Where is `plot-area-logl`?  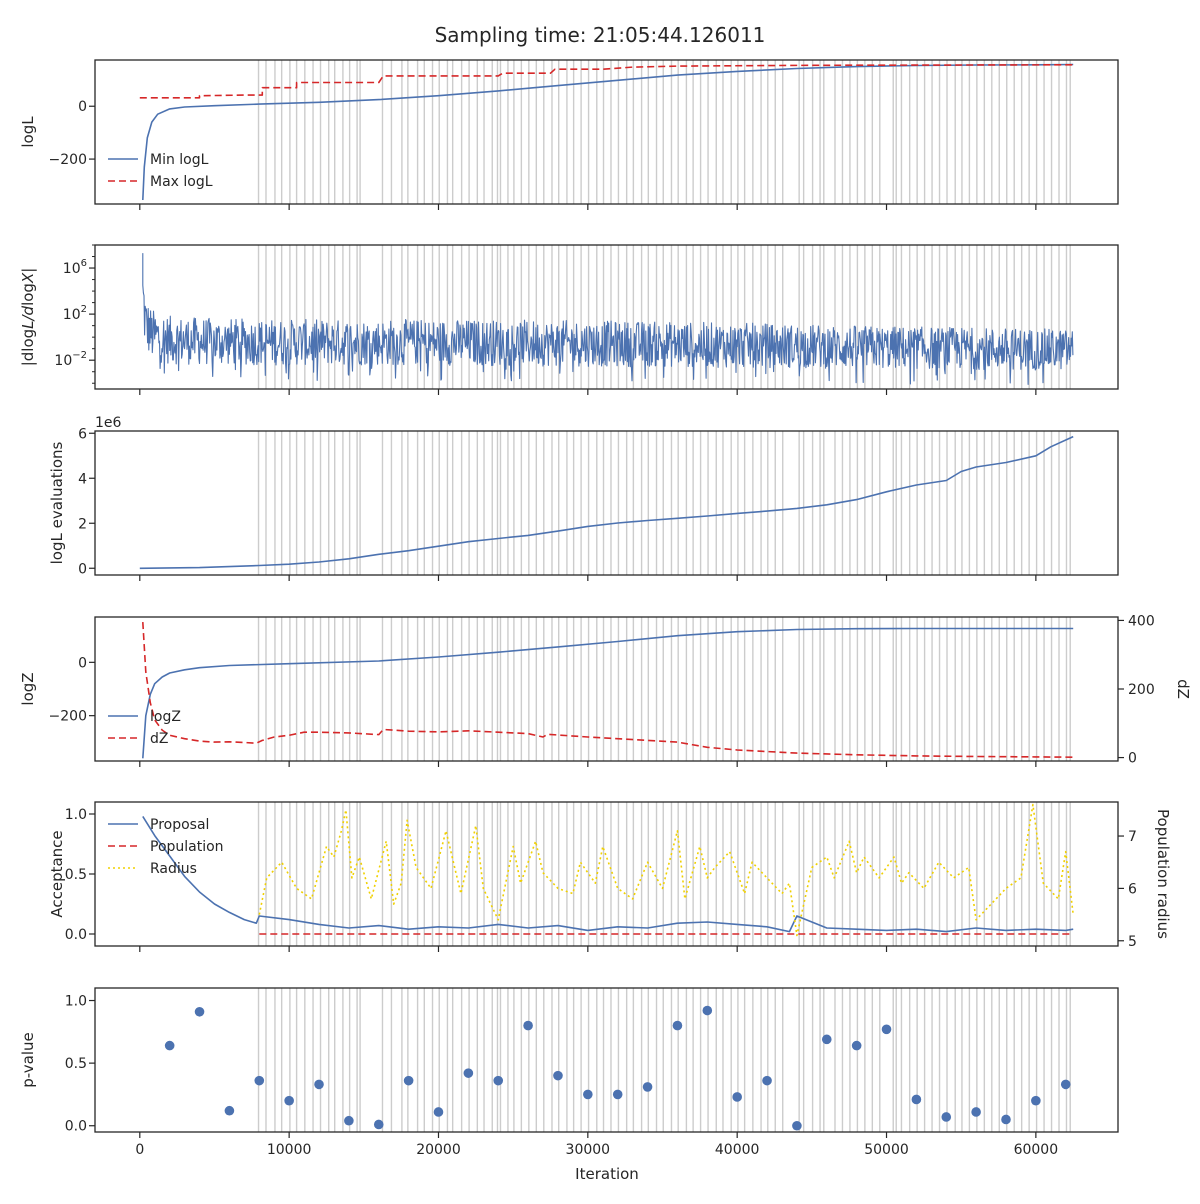
plot-area-logl is located at coordinates (606, 132).